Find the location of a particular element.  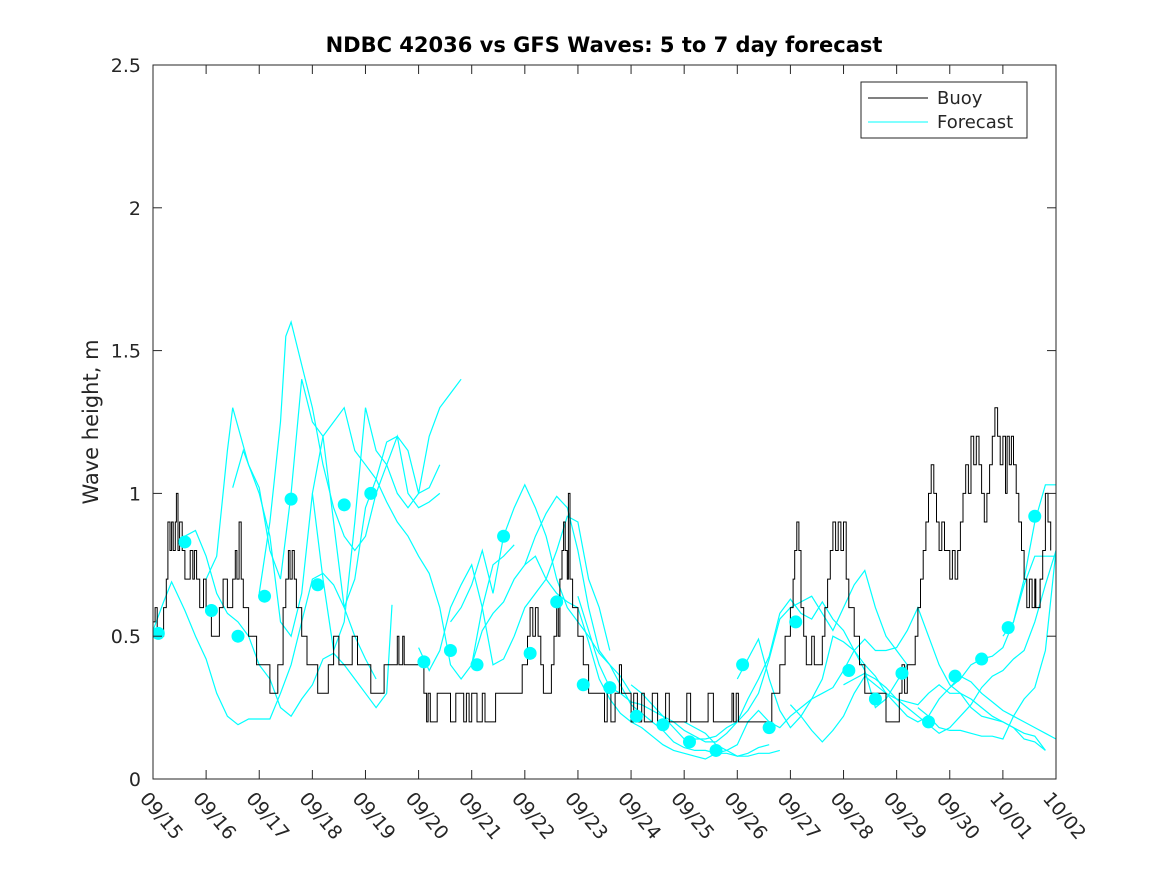

legend-label-forecast: Forecast is located at coordinates (975, 122).